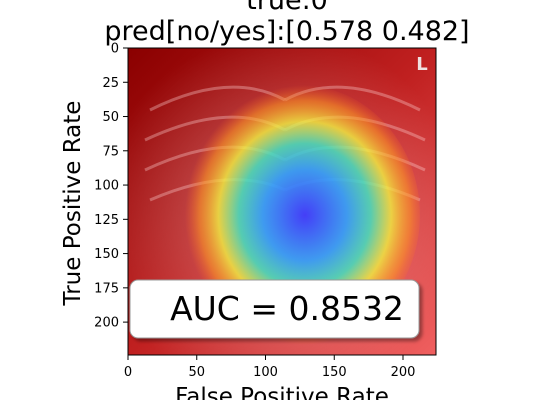  What do you see at coordinates (106, 186) in the screenshot?
I see `y-tick-label: 100` at bounding box center [106, 186].